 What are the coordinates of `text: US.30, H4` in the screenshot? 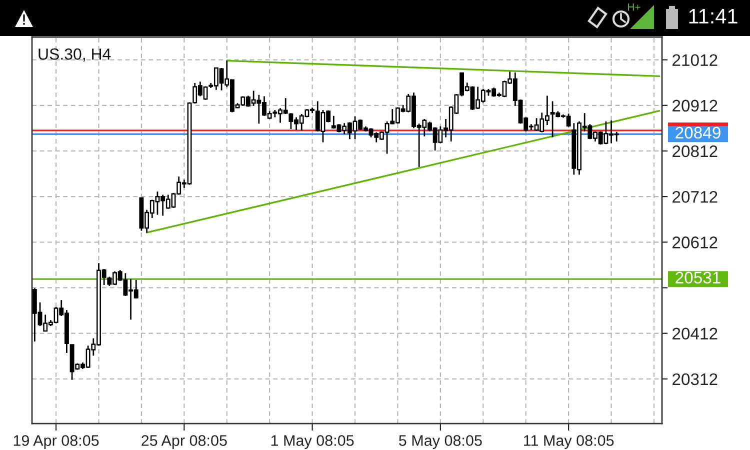 It's located at (74, 55).